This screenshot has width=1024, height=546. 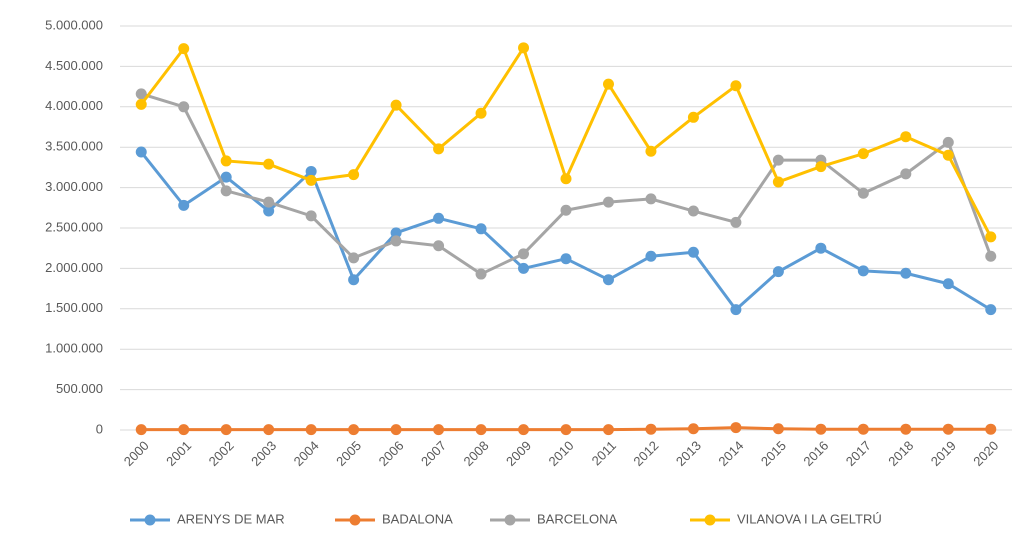 What do you see at coordinates (74, 65) in the screenshot?
I see `y-tick-label: 4.500.000` at bounding box center [74, 65].